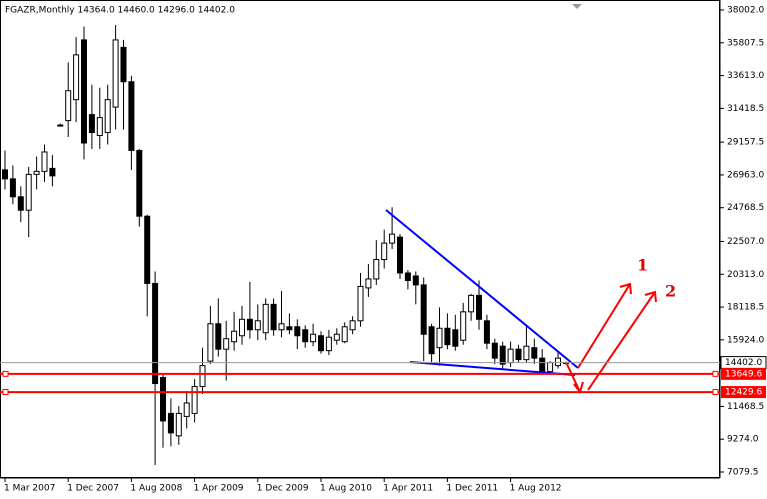 The width and height of the screenshot is (767, 499). Describe the element at coordinates (745, 175) in the screenshot. I see `y-tick-label: 26963.0` at that location.